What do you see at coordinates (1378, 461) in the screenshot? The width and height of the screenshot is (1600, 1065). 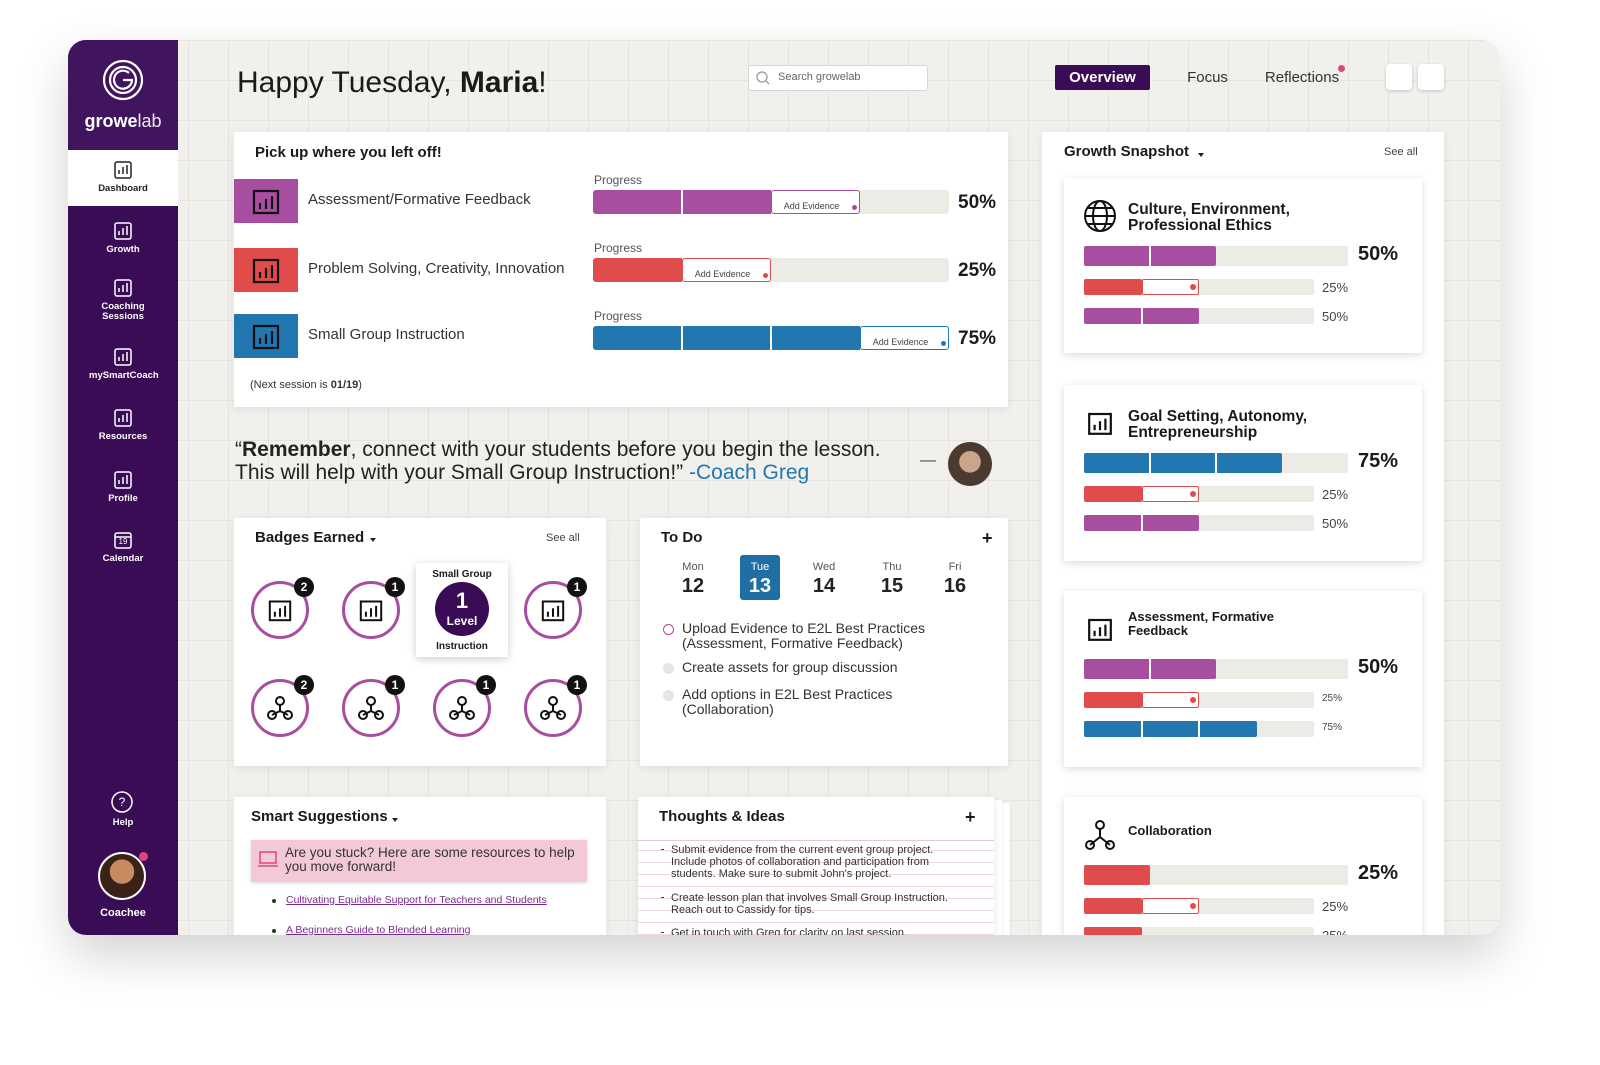 I see `main-percent: 75%` at bounding box center [1378, 461].